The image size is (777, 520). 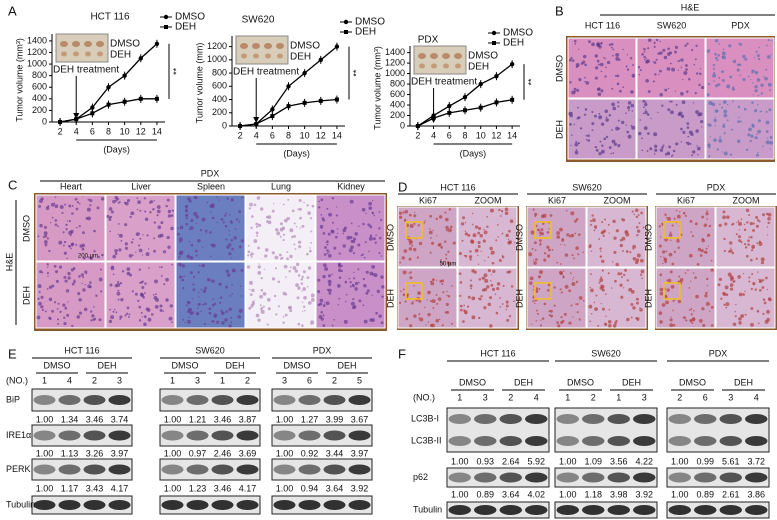 I want to click on condition-label: DEH, so click(x=523, y=382).